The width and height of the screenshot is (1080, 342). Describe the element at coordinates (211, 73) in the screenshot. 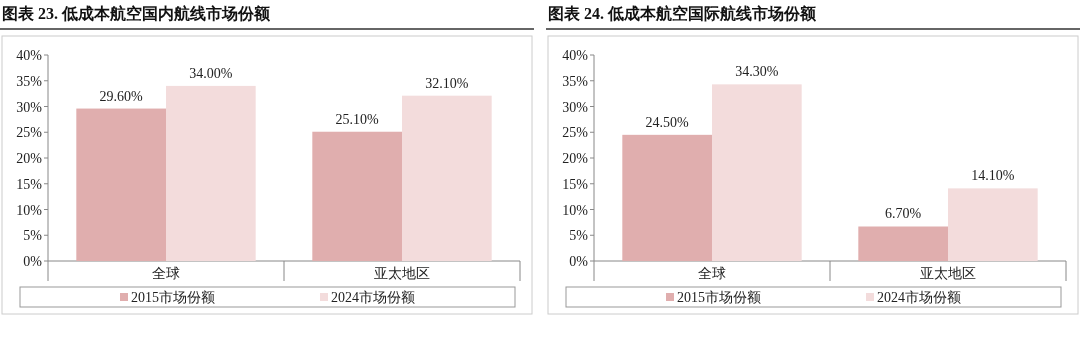

I see `data-label: 34.00%` at that location.